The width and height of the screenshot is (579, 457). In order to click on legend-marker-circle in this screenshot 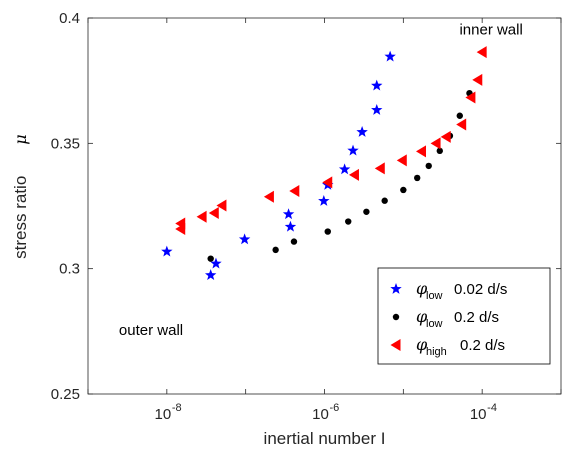, I will do `click(396, 317)`.